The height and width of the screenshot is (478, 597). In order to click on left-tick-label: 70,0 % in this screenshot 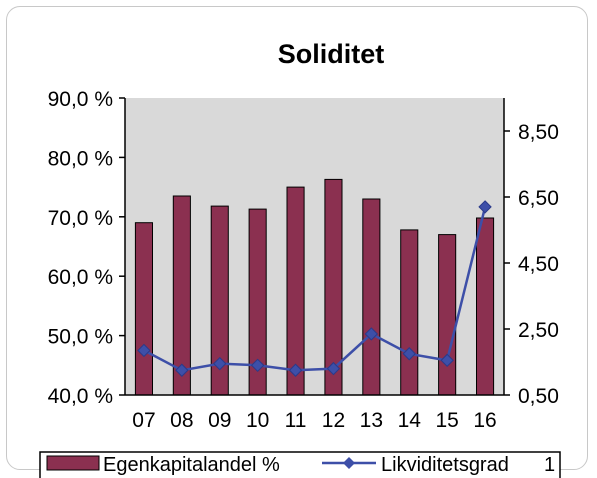, I will do `click(80, 218)`.